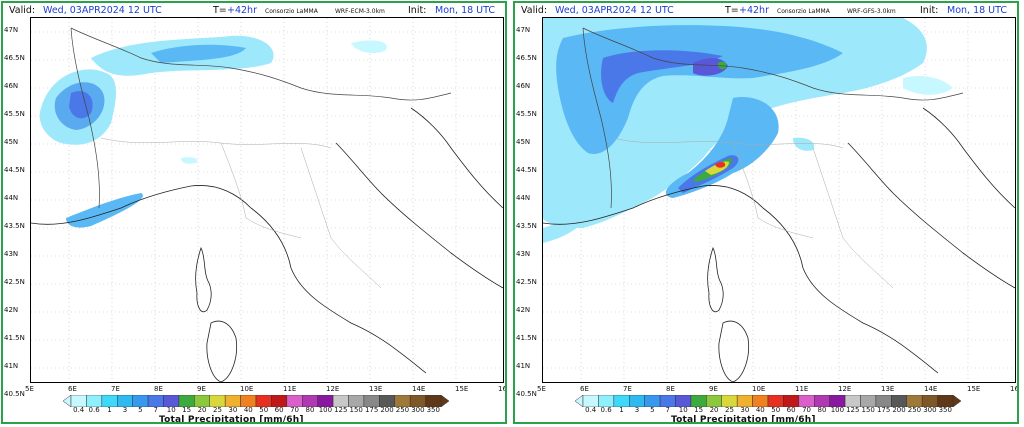  Describe the element at coordinates (899, 410) in the screenshot. I see `colorbar-level-label: 200` at that location.